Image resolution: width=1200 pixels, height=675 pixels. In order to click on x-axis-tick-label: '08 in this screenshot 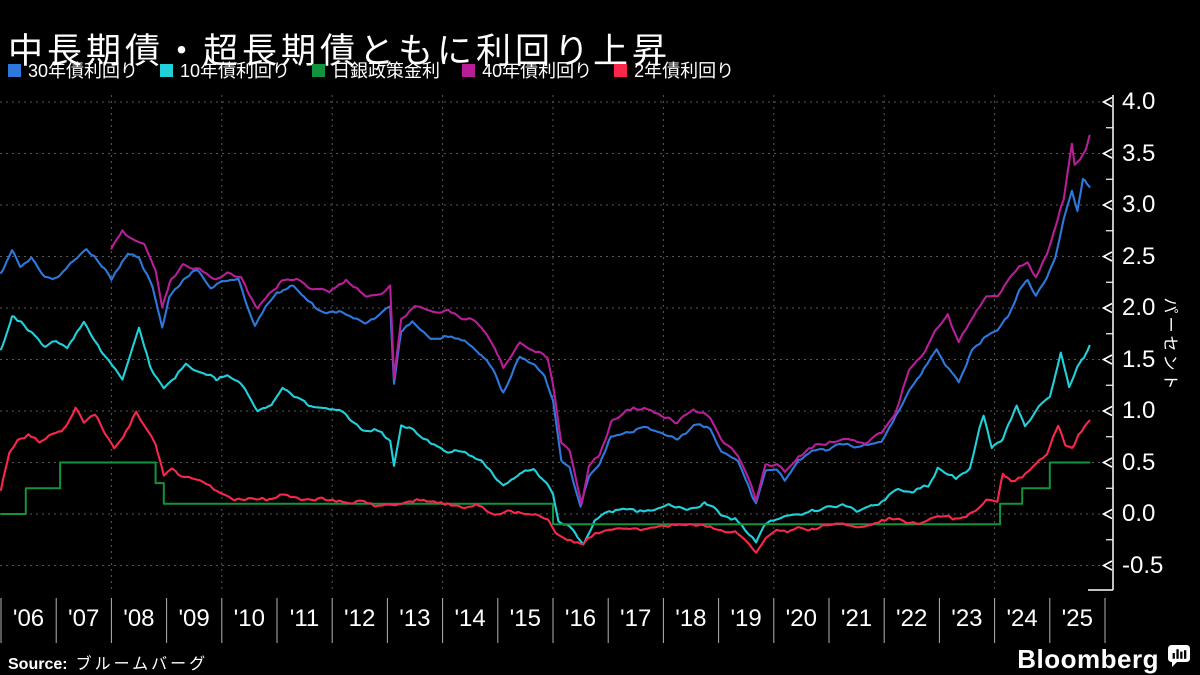, I will do `click(139, 618)`.